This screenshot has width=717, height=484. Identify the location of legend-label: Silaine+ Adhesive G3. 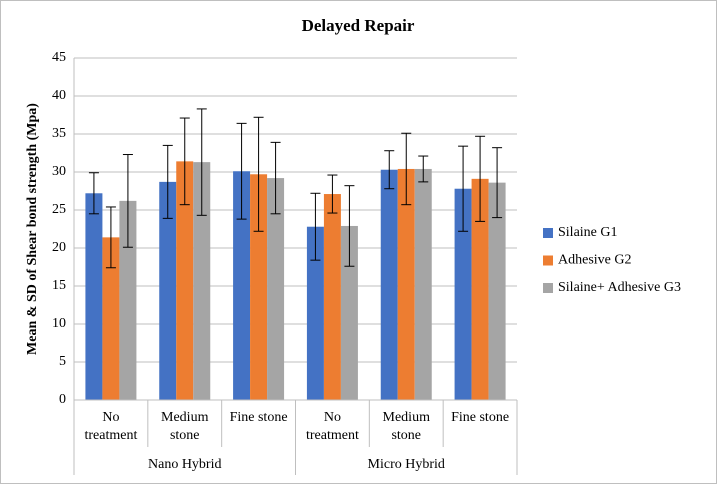
(619, 287).